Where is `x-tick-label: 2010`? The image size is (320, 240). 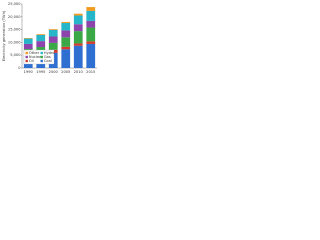
x-tick-label: 2010 is located at coordinates (79, 72).